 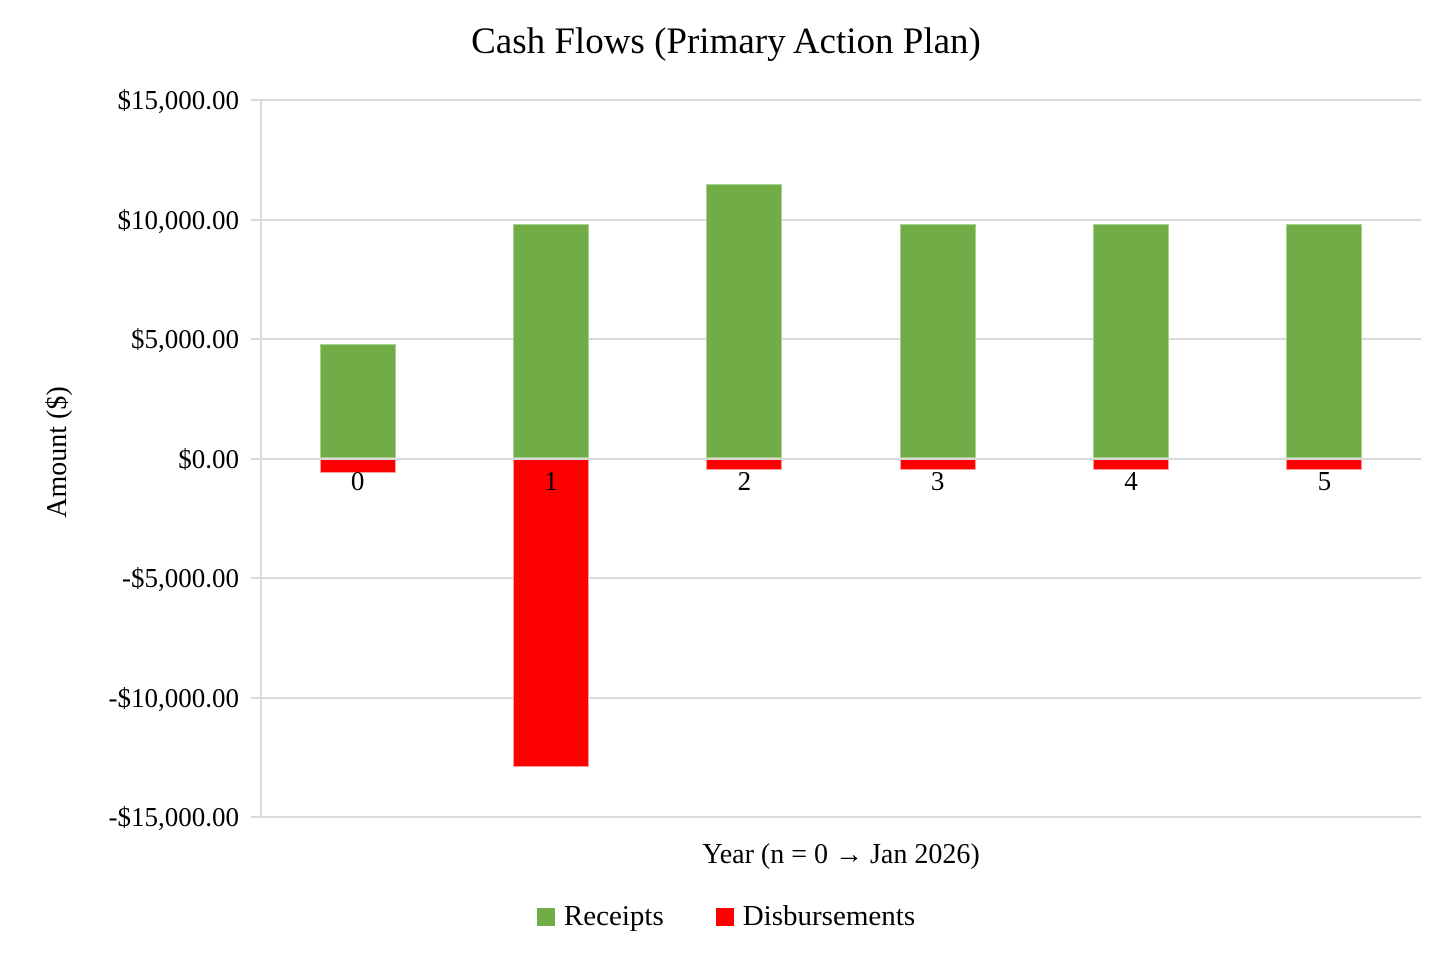 I want to click on y-tick-label: $5,000.00, so click(x=185, y=339).